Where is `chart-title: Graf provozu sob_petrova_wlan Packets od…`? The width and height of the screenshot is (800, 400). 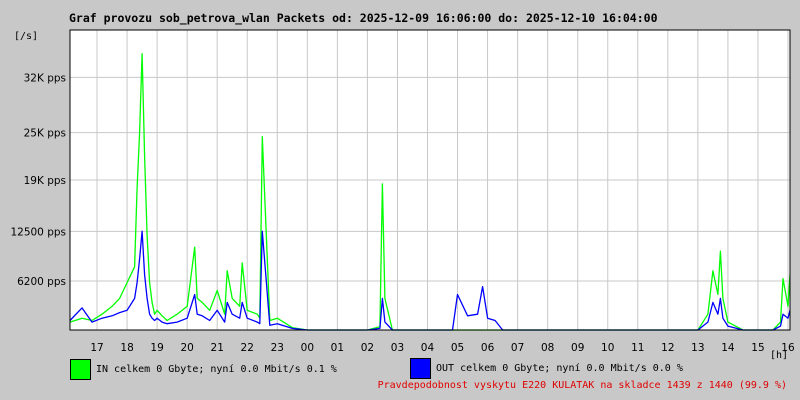
chart-title: Graf provozu sob_petrova_wlan Packets od… is located at coordinates (363, 18).